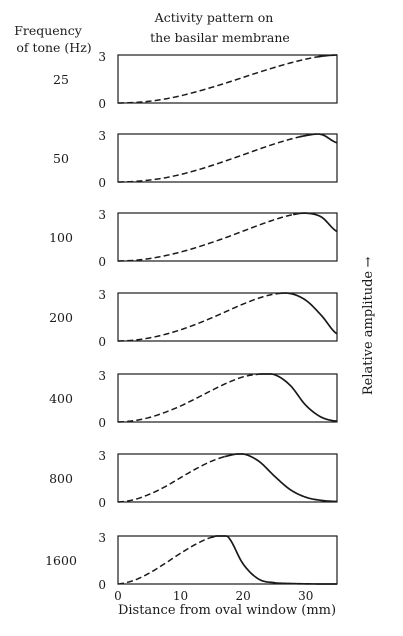 The width and height of the screenshot is (403, 636). I want to click on frequency-label: 50, so click(61, 158).